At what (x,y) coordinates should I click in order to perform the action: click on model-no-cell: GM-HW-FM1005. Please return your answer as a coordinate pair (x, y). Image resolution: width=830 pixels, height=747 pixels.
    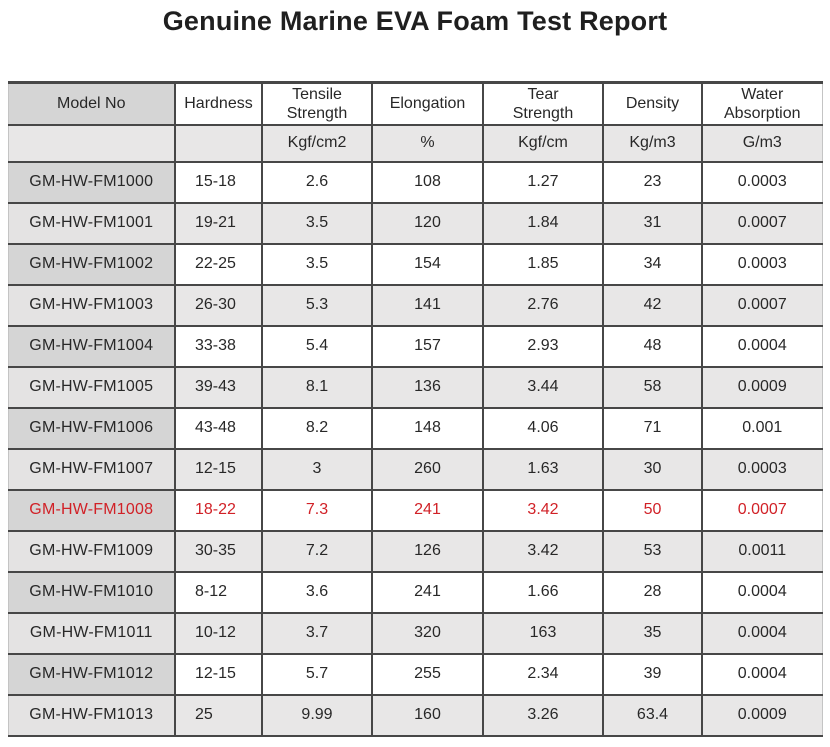
    Looking at the image, I should click on (91, 387).